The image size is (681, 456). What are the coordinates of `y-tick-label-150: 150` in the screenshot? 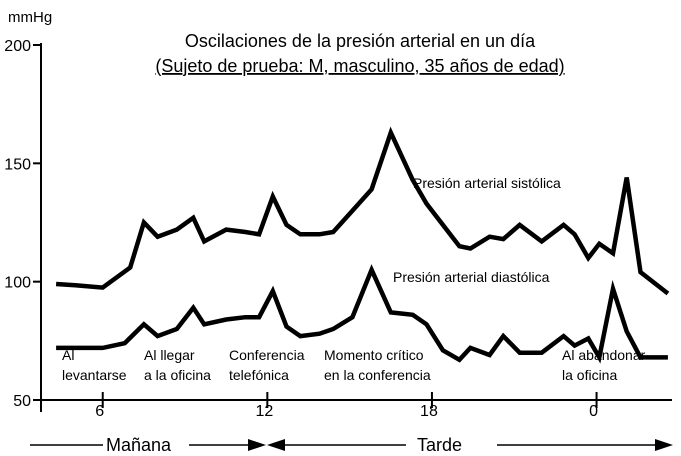 It's located at (17, 164).